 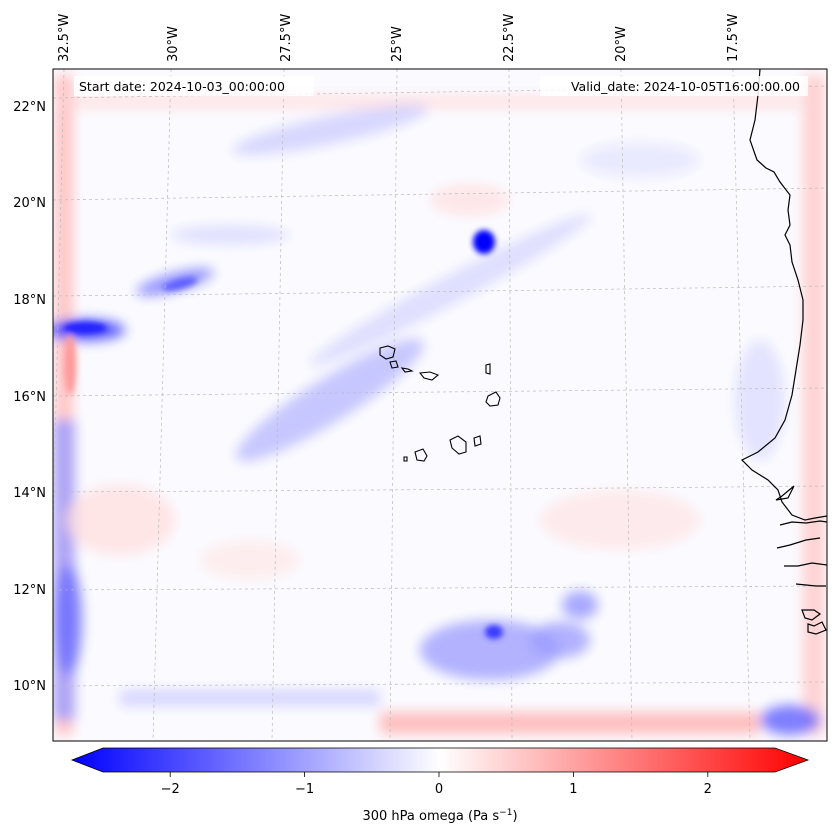 I want to click on lon-label-30w: 30°W, so click(x=173, y=44).